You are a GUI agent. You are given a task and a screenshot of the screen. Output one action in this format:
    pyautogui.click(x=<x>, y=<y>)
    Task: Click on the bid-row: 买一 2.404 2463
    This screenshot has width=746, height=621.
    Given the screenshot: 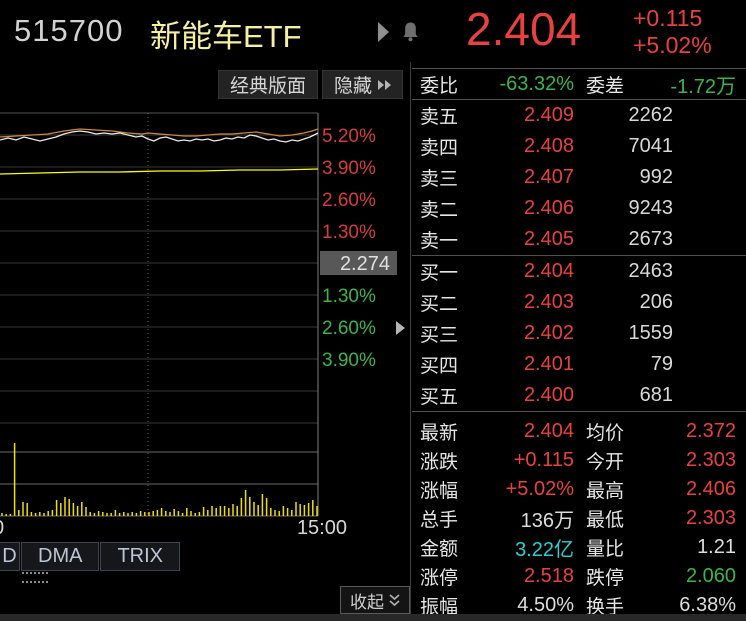 What is the action you would take?
    pyautogui.click(x=579, y=271)
    